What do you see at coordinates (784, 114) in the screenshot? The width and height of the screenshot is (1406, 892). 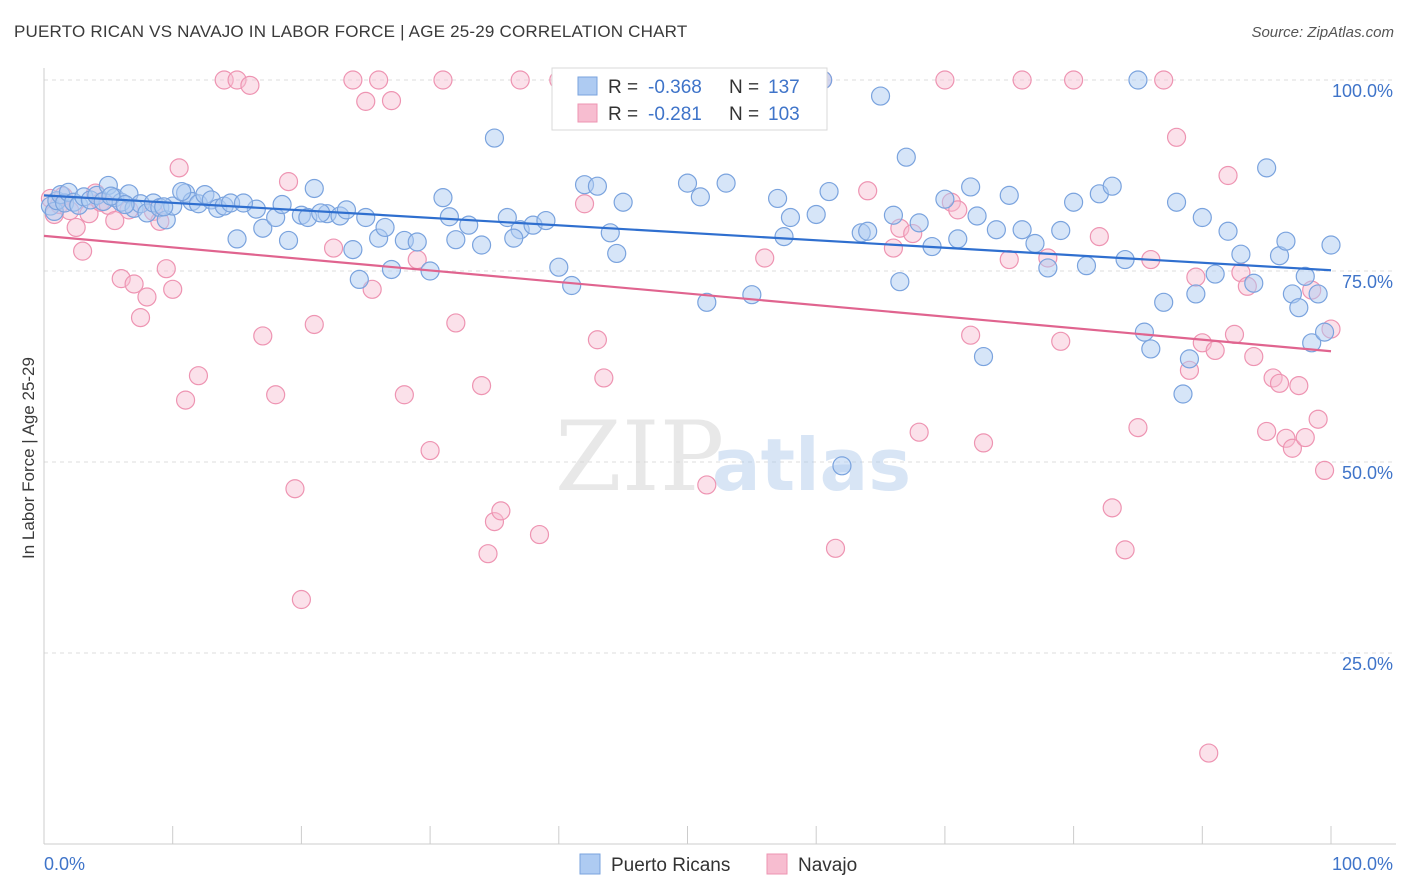 I see `legend-n-value-2: 103` at bounding box center [784, 114].